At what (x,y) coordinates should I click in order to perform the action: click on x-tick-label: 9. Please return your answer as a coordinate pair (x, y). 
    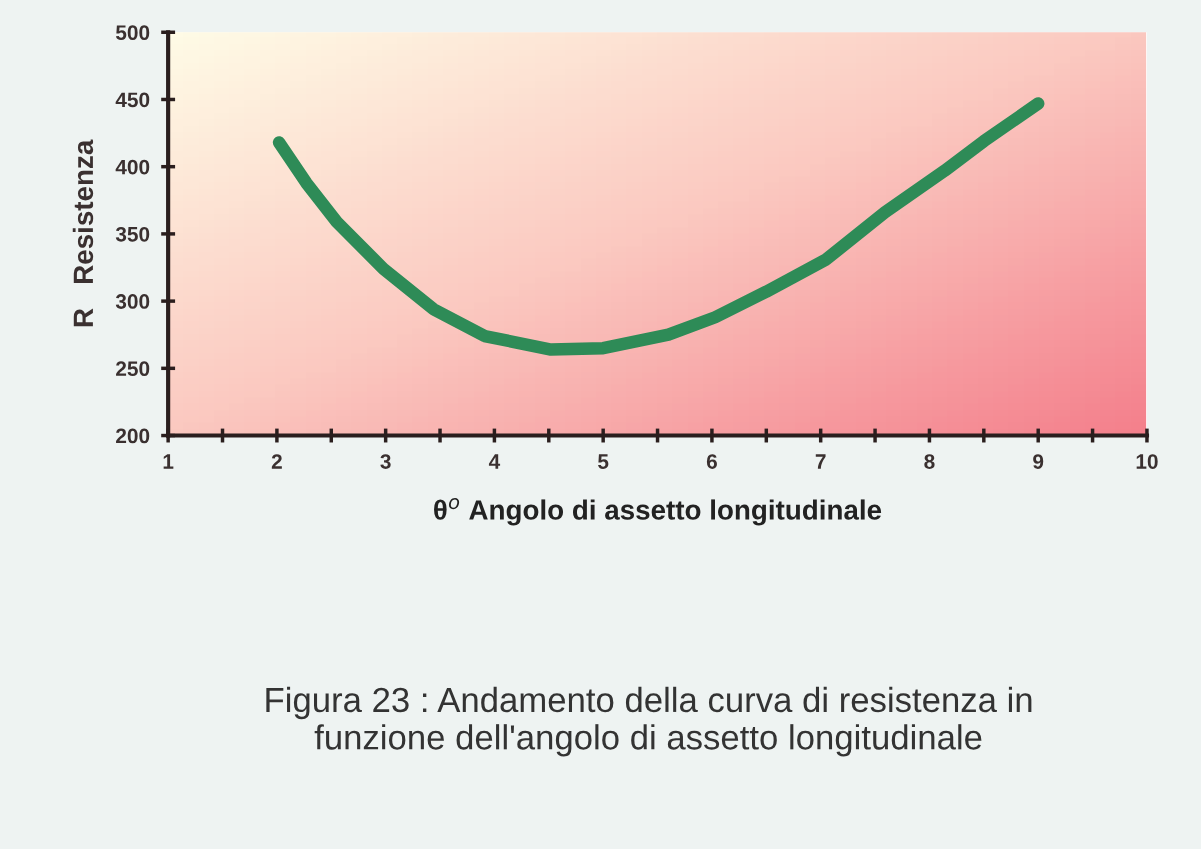
    Looking at the image, I should click on (1038, 461).